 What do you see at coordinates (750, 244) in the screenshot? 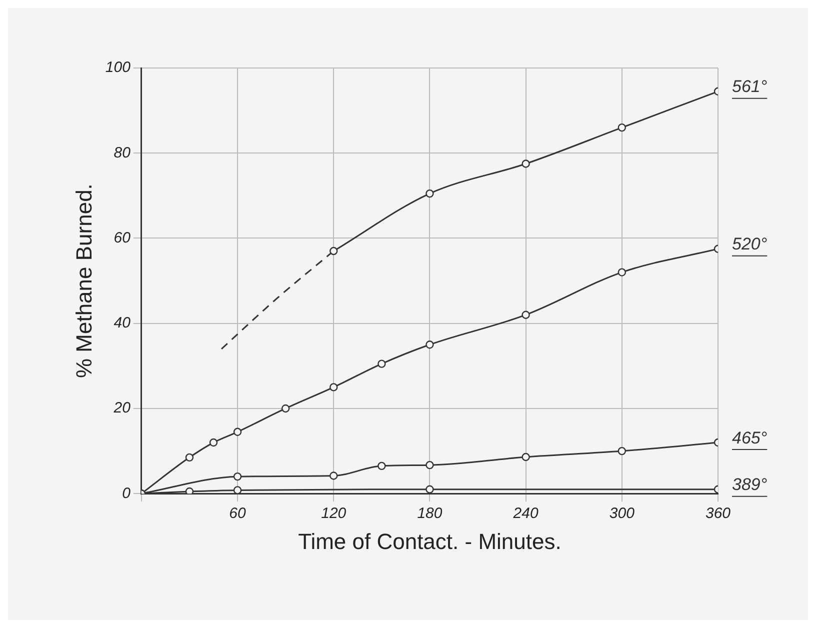
I see `series-label: 520°` at bounding box center [750, 244].